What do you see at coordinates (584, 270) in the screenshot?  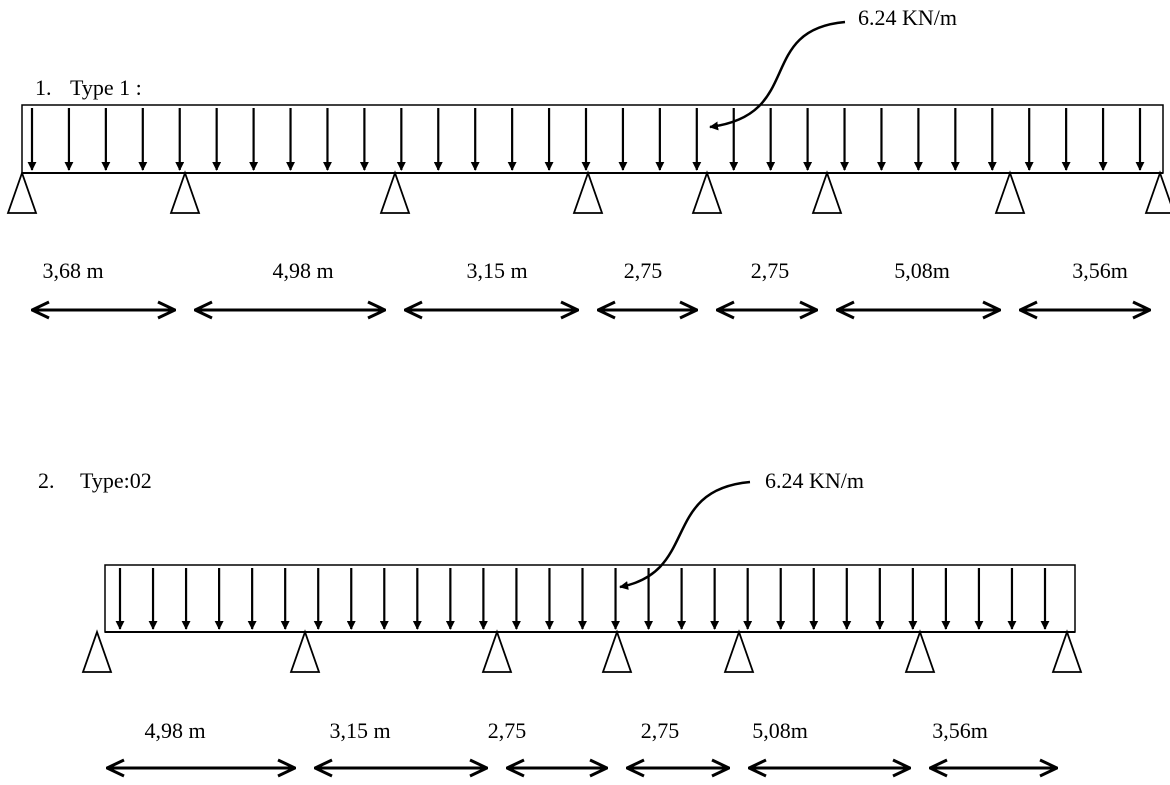 I see `diagram-1-span-labels: 3,68 m 4,98 m 3,15 m 2,75 2,75 5,08m 3,56m` at bounding box center [584, 270].